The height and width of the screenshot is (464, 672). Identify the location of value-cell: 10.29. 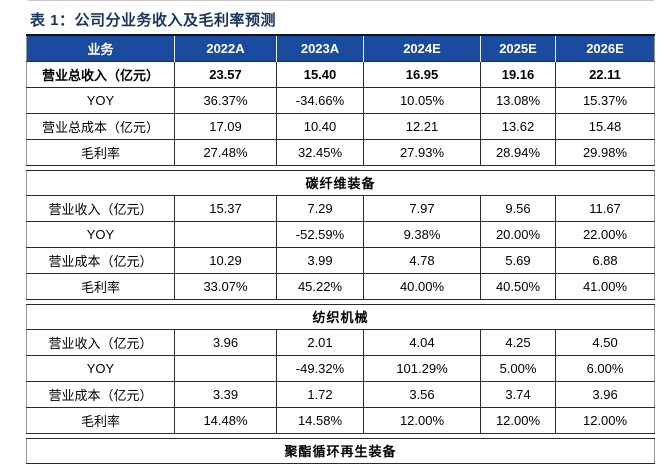
(225, 260).